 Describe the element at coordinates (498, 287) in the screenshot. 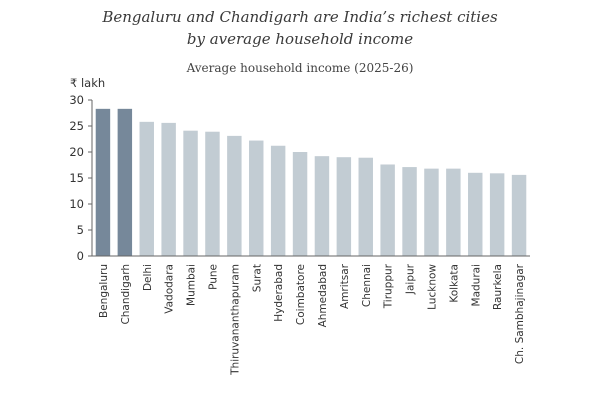

I see `x-category-label: Raurkela` at that location.